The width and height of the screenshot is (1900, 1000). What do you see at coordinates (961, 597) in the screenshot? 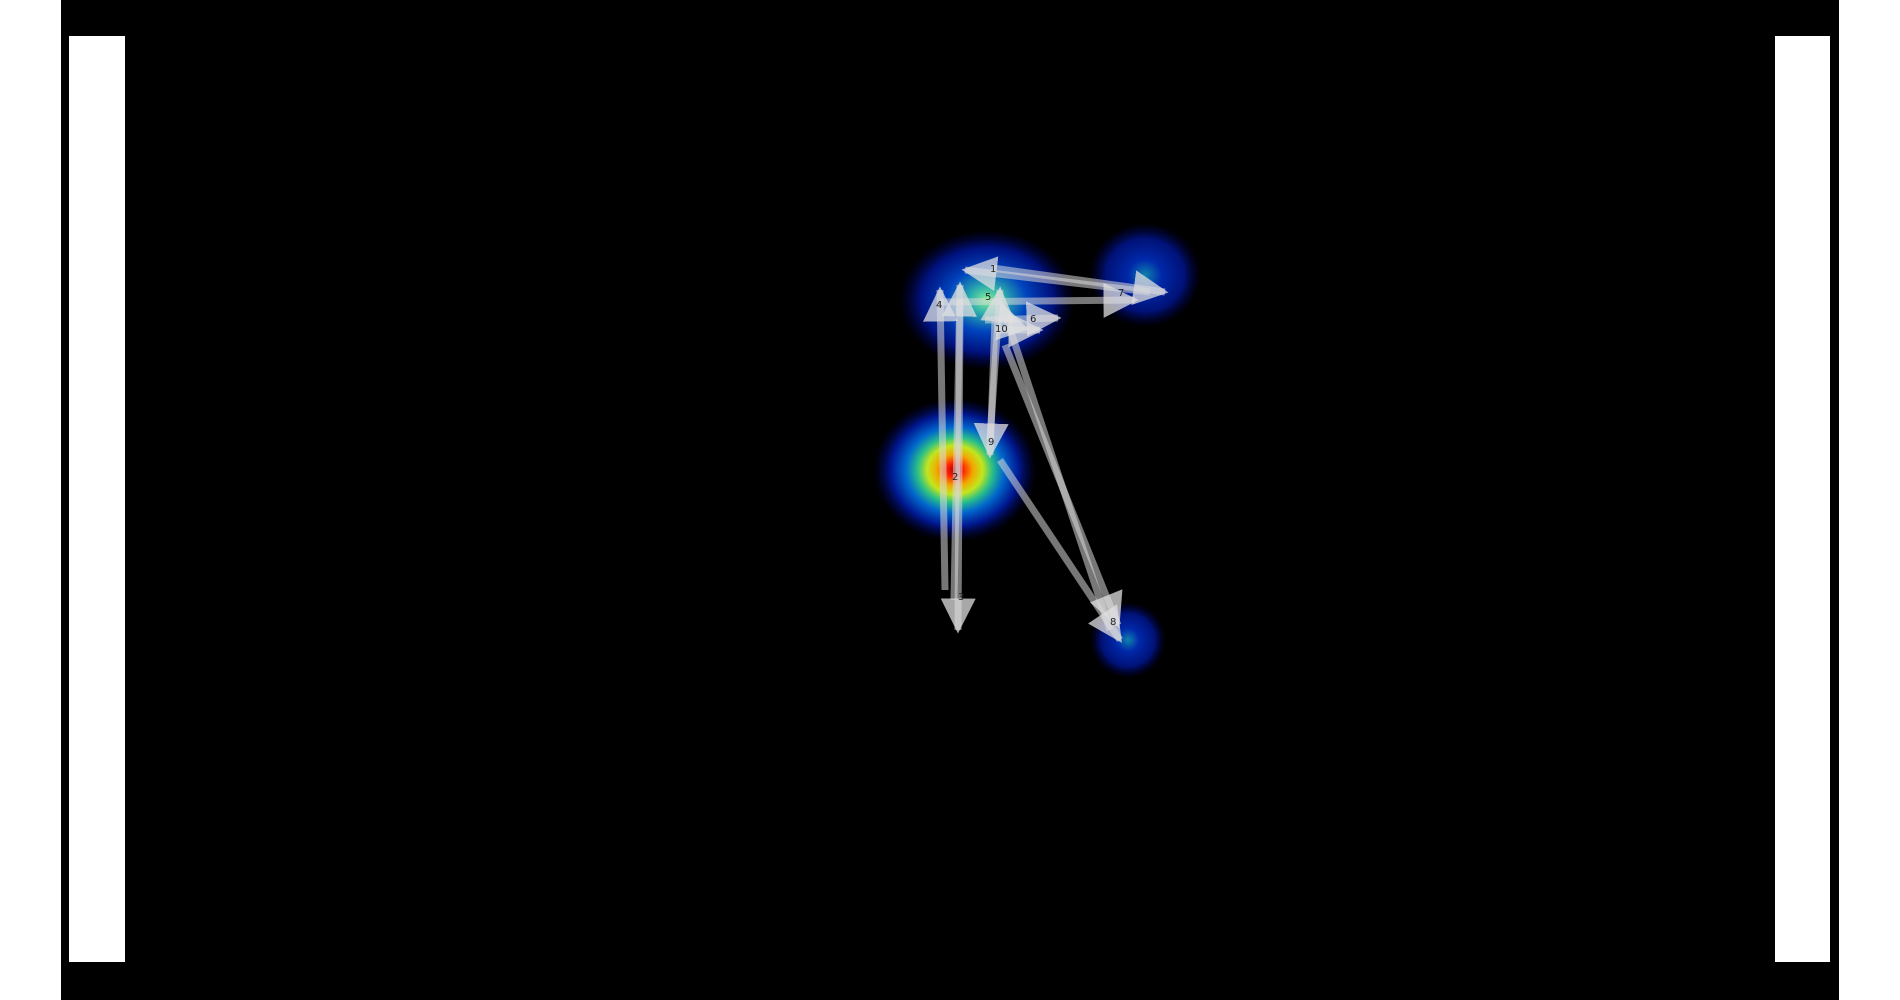
I see `fixation-label: 3` at bounding box center [961, 597].